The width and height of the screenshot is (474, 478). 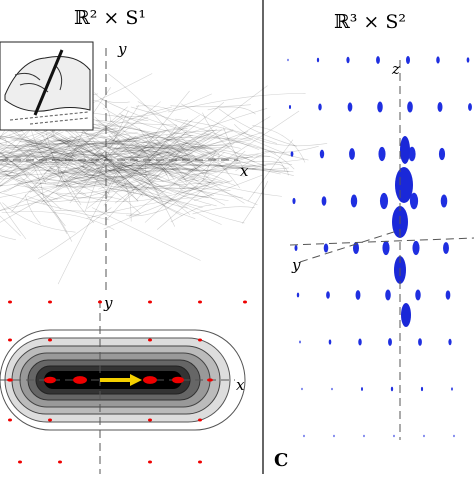 I want to click on panel-label: C, so click(x=281, y=460).